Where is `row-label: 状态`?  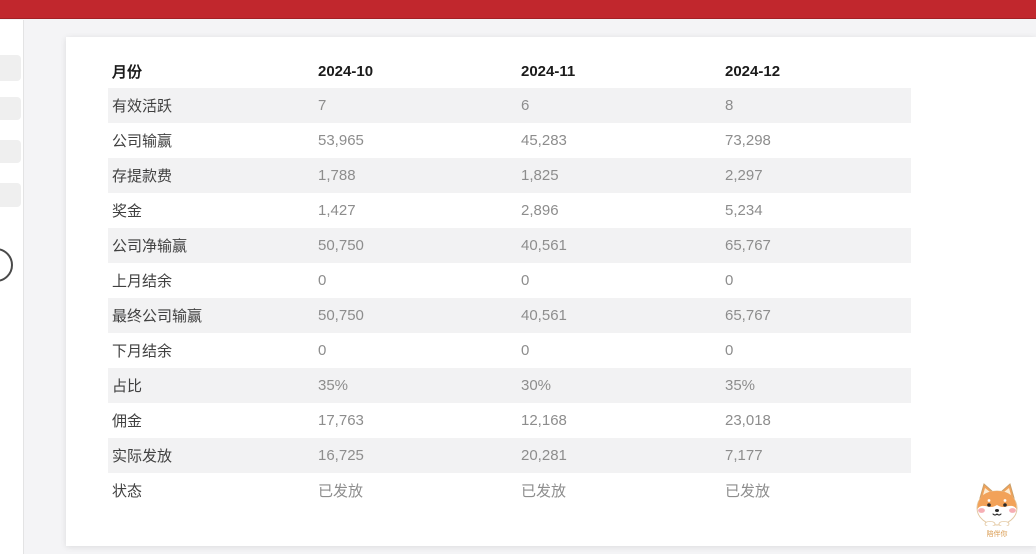
row-label: 状态 is located at coordinates (127, 491).